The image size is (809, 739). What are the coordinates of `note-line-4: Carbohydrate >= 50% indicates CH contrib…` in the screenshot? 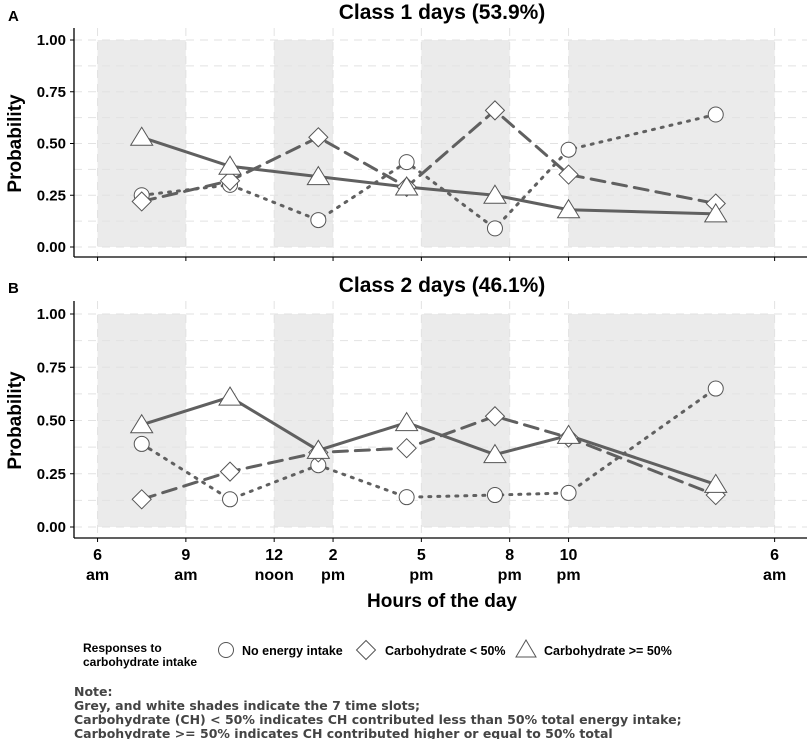 It's located at (343, 732).